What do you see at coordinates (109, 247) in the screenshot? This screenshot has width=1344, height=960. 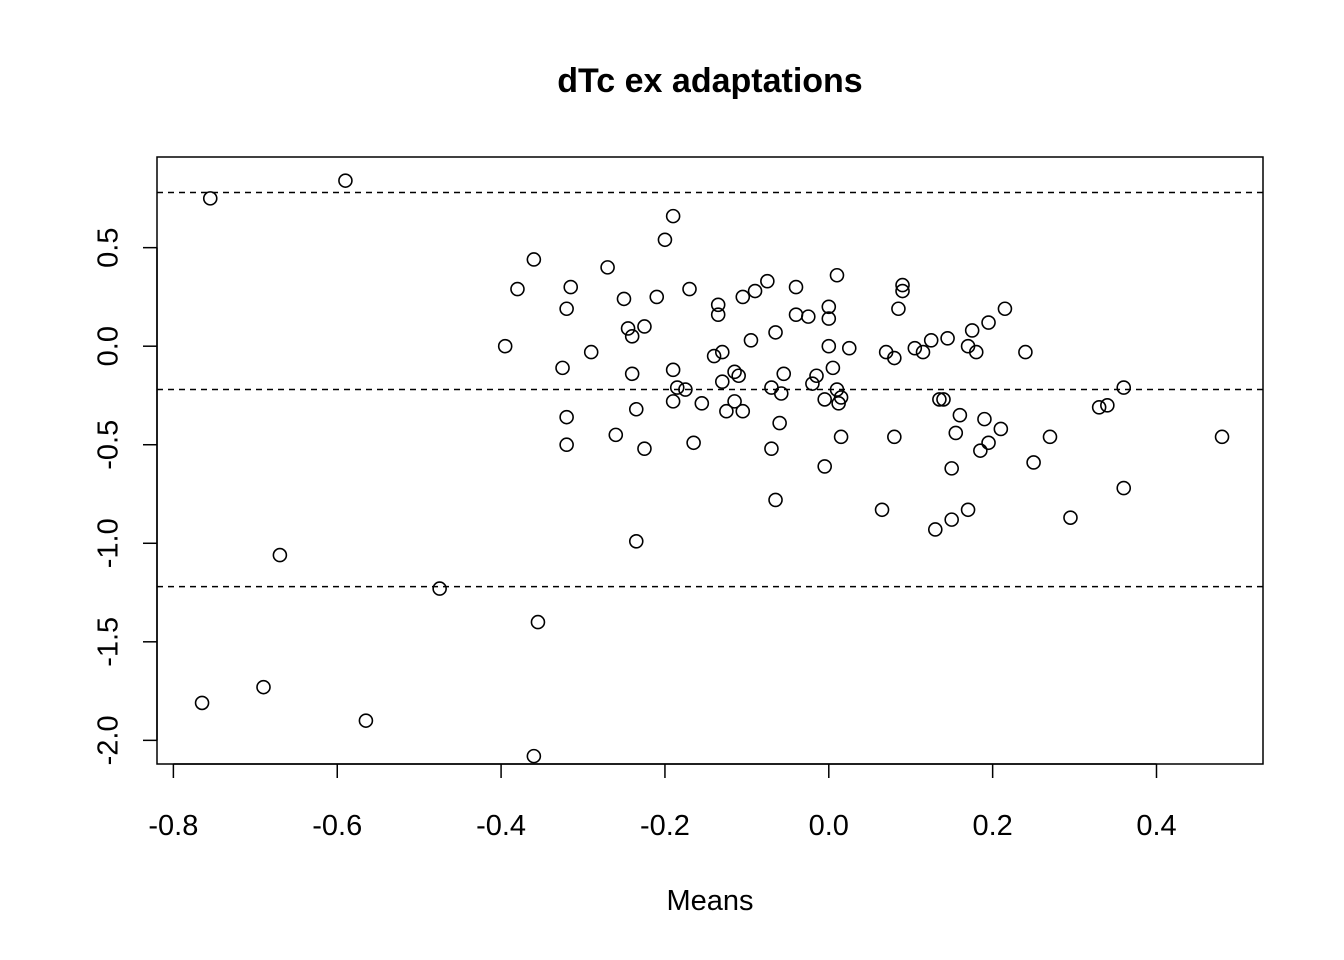 I see `y-tick-label: 0.5` at bounding box center [109, 247].